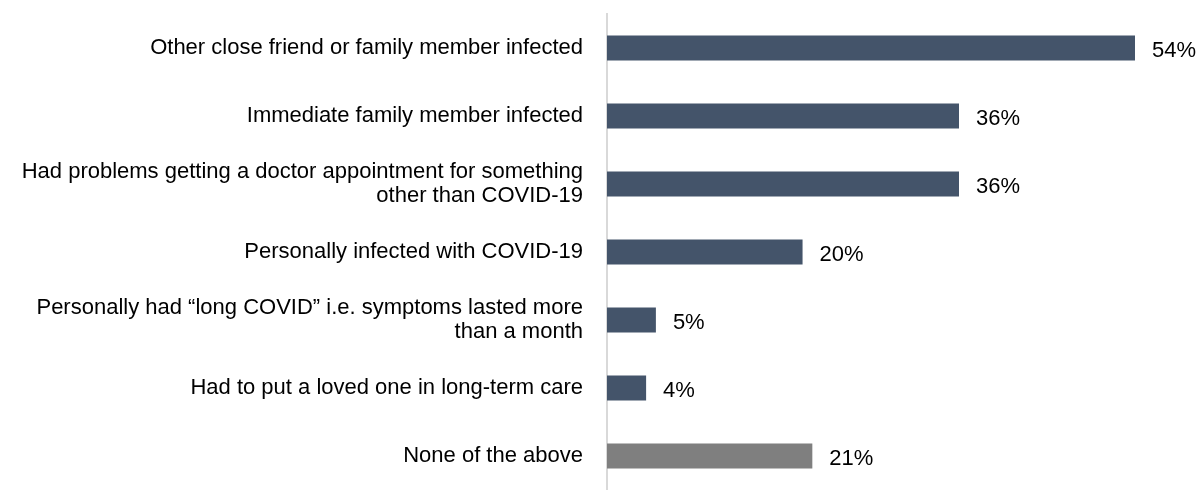  I want to click on y-tick-label: Immediate family member infected, so click(414, 115).